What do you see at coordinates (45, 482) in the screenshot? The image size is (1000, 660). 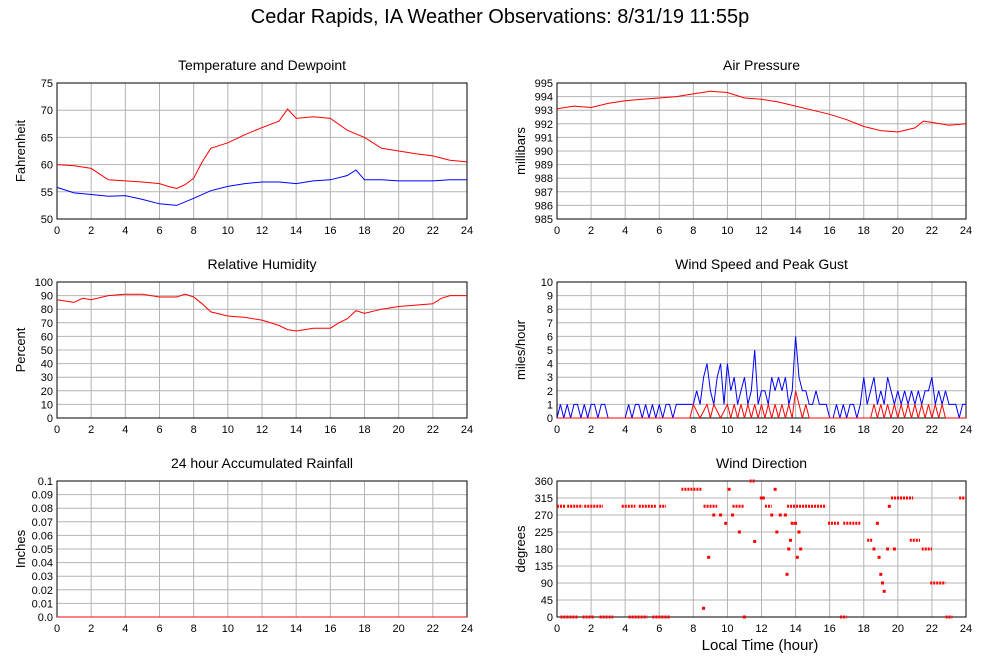 I see `y-tick-label: 0.1` at bounding box center [45, 482].